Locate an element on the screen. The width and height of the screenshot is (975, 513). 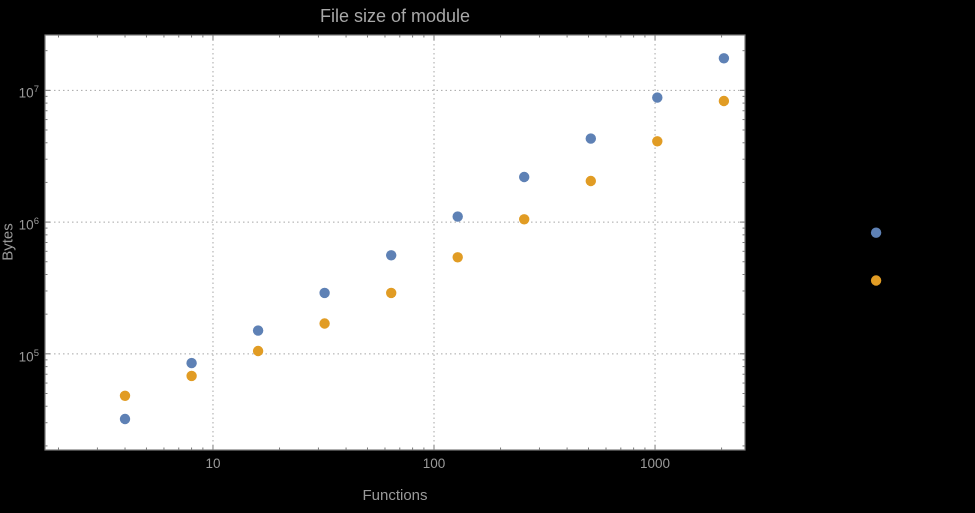
y-tick-label: 10⁶ is located at coordinates (28, 224).